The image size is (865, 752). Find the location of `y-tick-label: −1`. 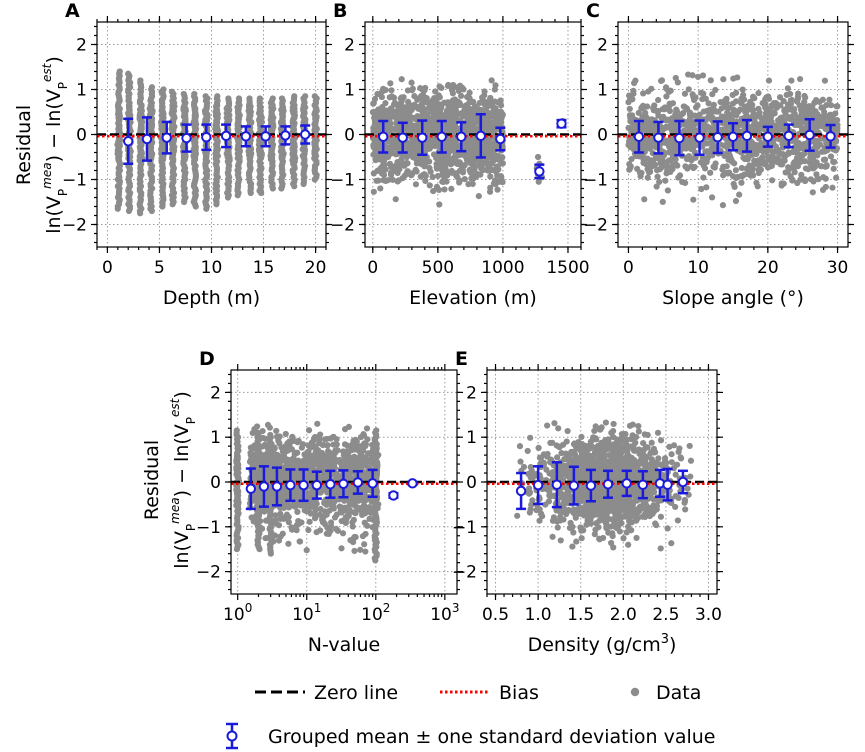

y-tick-label: −1 is located at coordinates (342, 181).